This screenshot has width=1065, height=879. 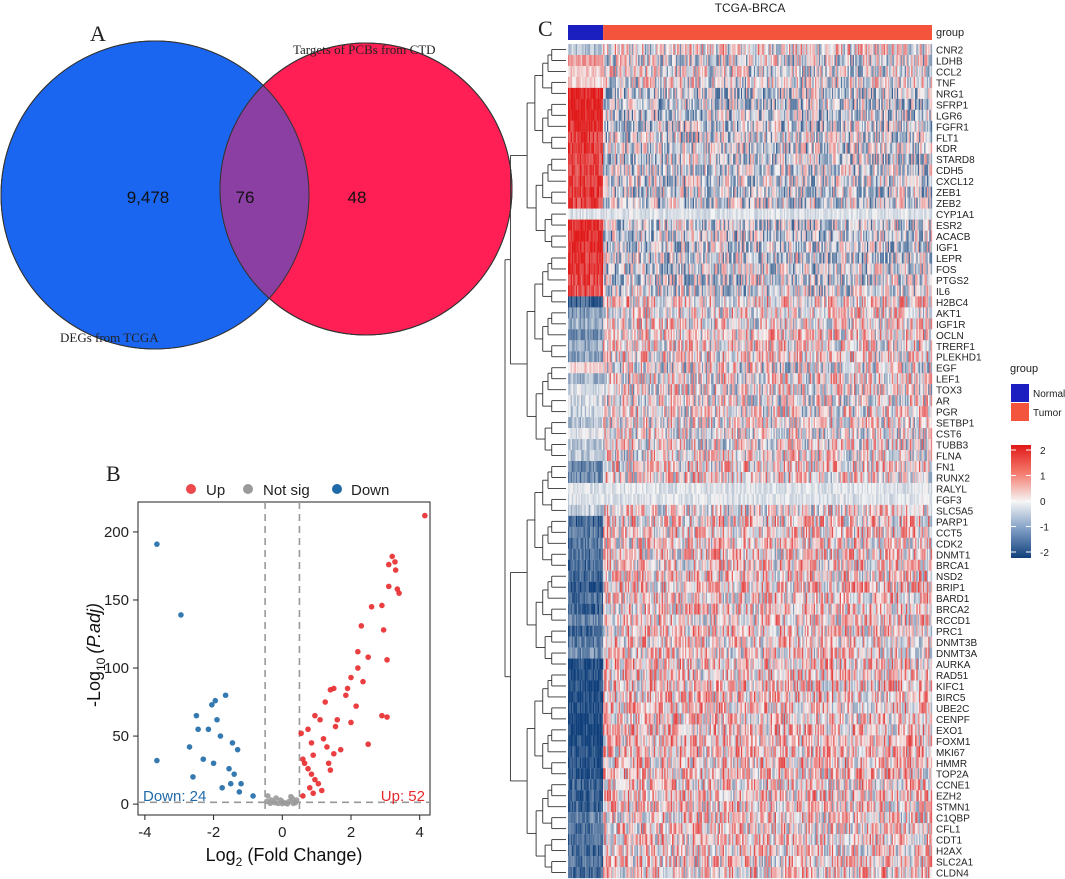 What do you see at coordinates (750, 8) in the screenshot?
I see `heatmap-title: TCGA-BRCA` at bounding box center [750, 8].